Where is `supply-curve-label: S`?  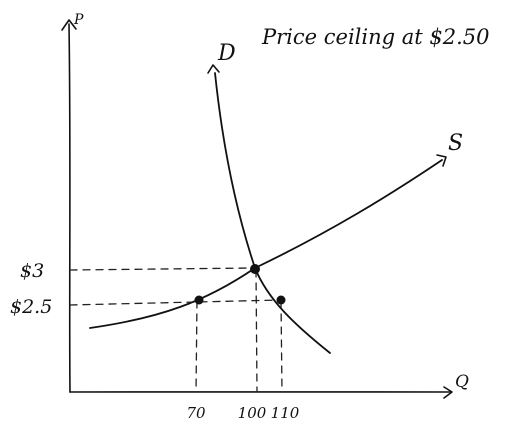 supply-curve-label: S is located at coordinates (455, 143).